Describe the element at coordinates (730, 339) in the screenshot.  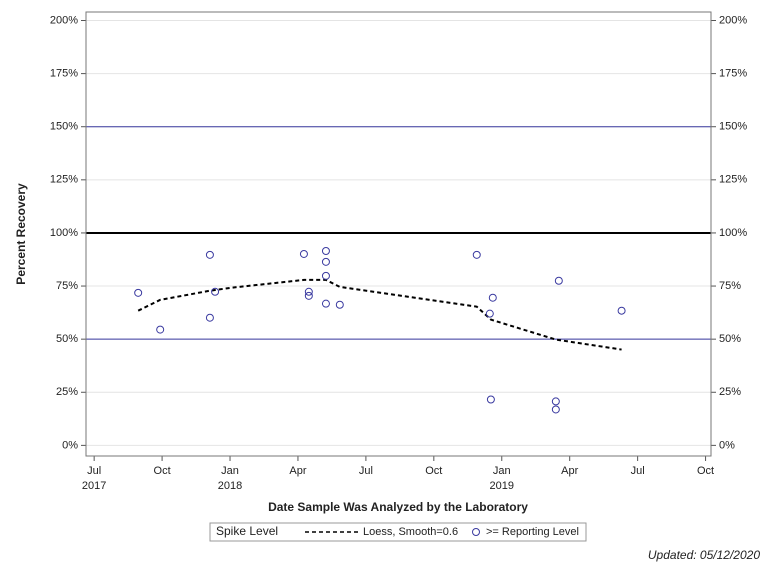
I see `y2-tick-label: 50%` at that location.